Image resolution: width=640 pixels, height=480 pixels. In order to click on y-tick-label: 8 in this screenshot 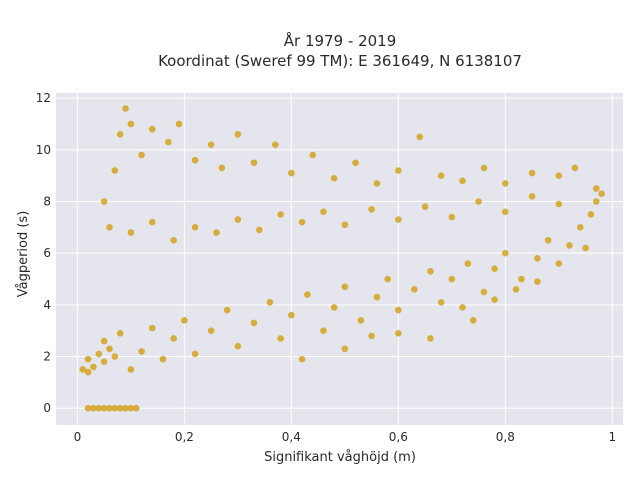, I will do `click(47, 202)`.